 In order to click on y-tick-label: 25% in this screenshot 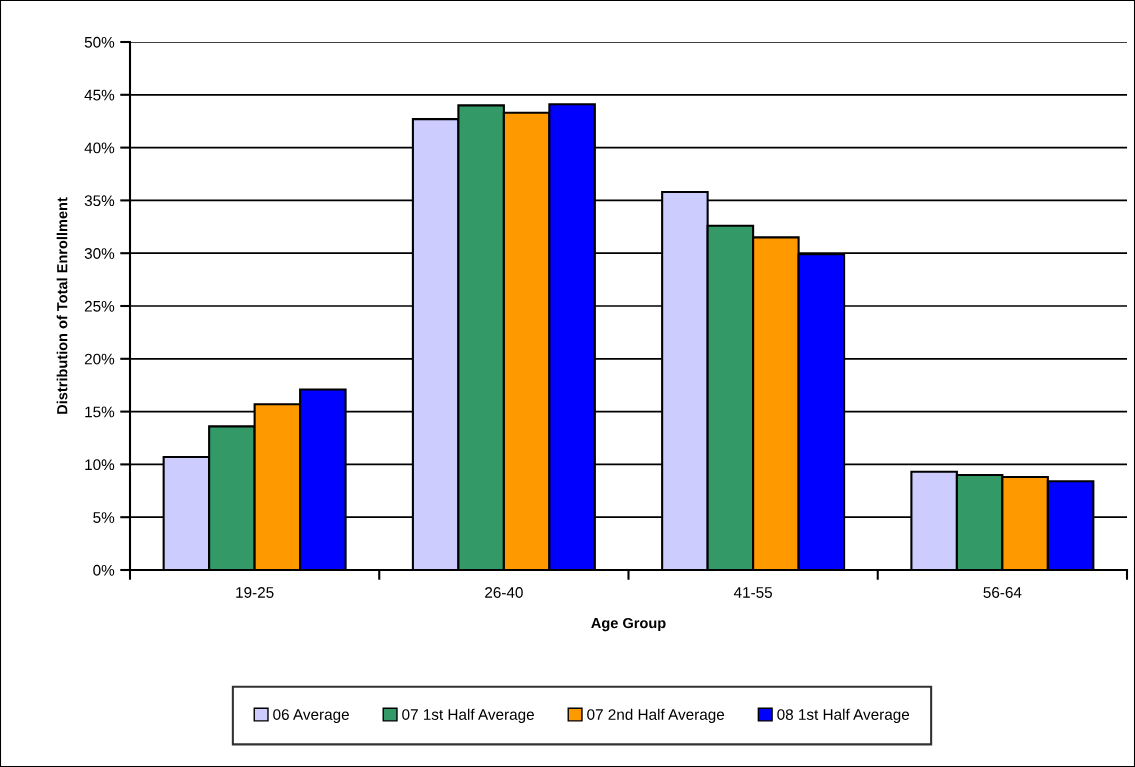, I will do `click(99, 306)`.